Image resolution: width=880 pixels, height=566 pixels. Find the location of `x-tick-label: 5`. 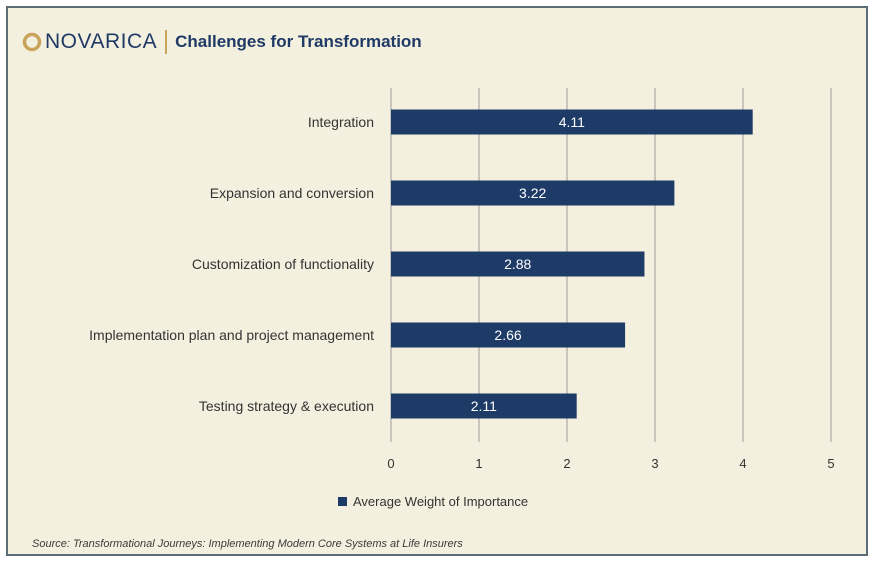

x-tick-label: 5 is located at coordinates (830, 463).